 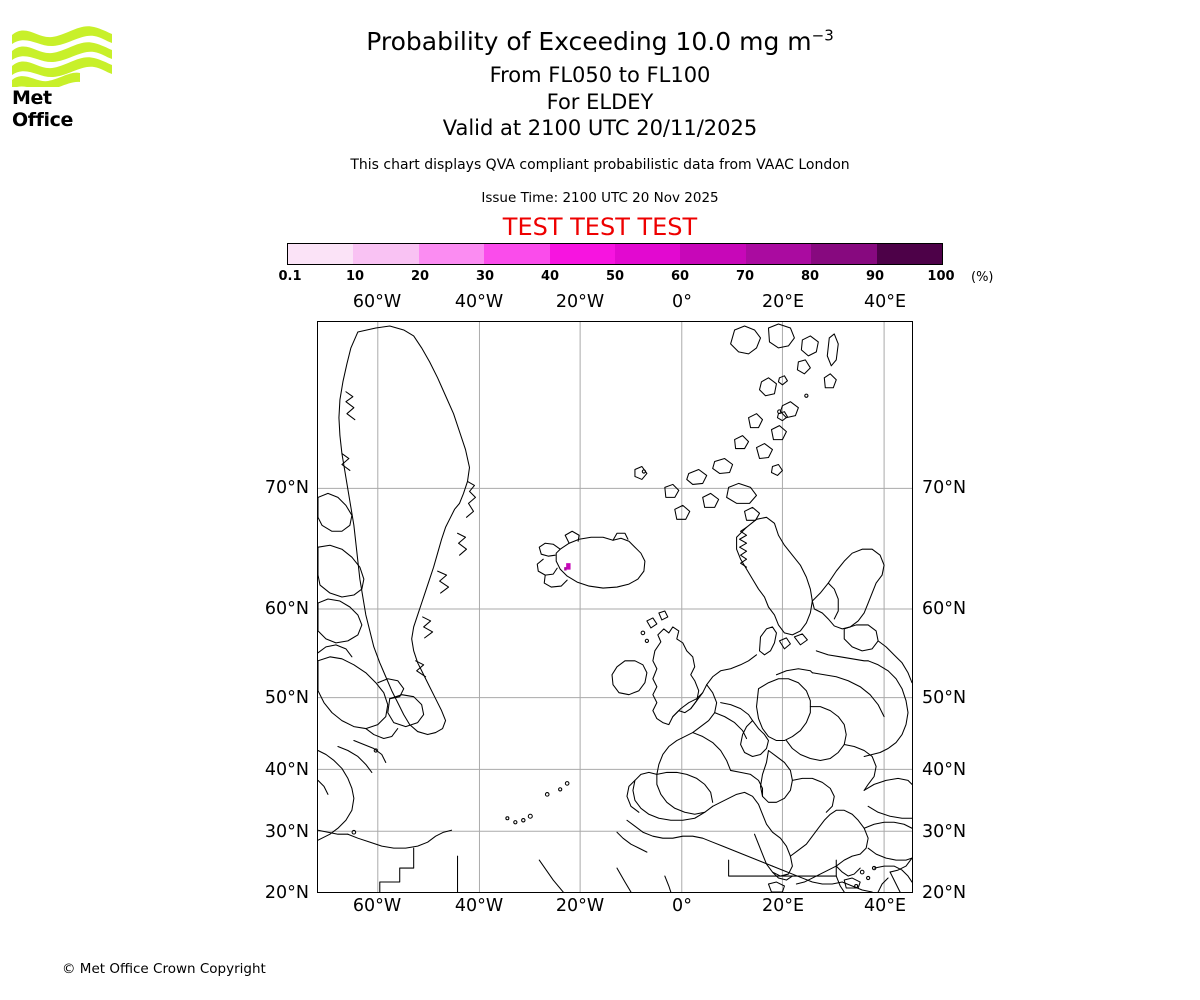 I want to click on issue-time: Issue Time: 2100 UTC 20 Nov 2025, so click(x=600, y=198).